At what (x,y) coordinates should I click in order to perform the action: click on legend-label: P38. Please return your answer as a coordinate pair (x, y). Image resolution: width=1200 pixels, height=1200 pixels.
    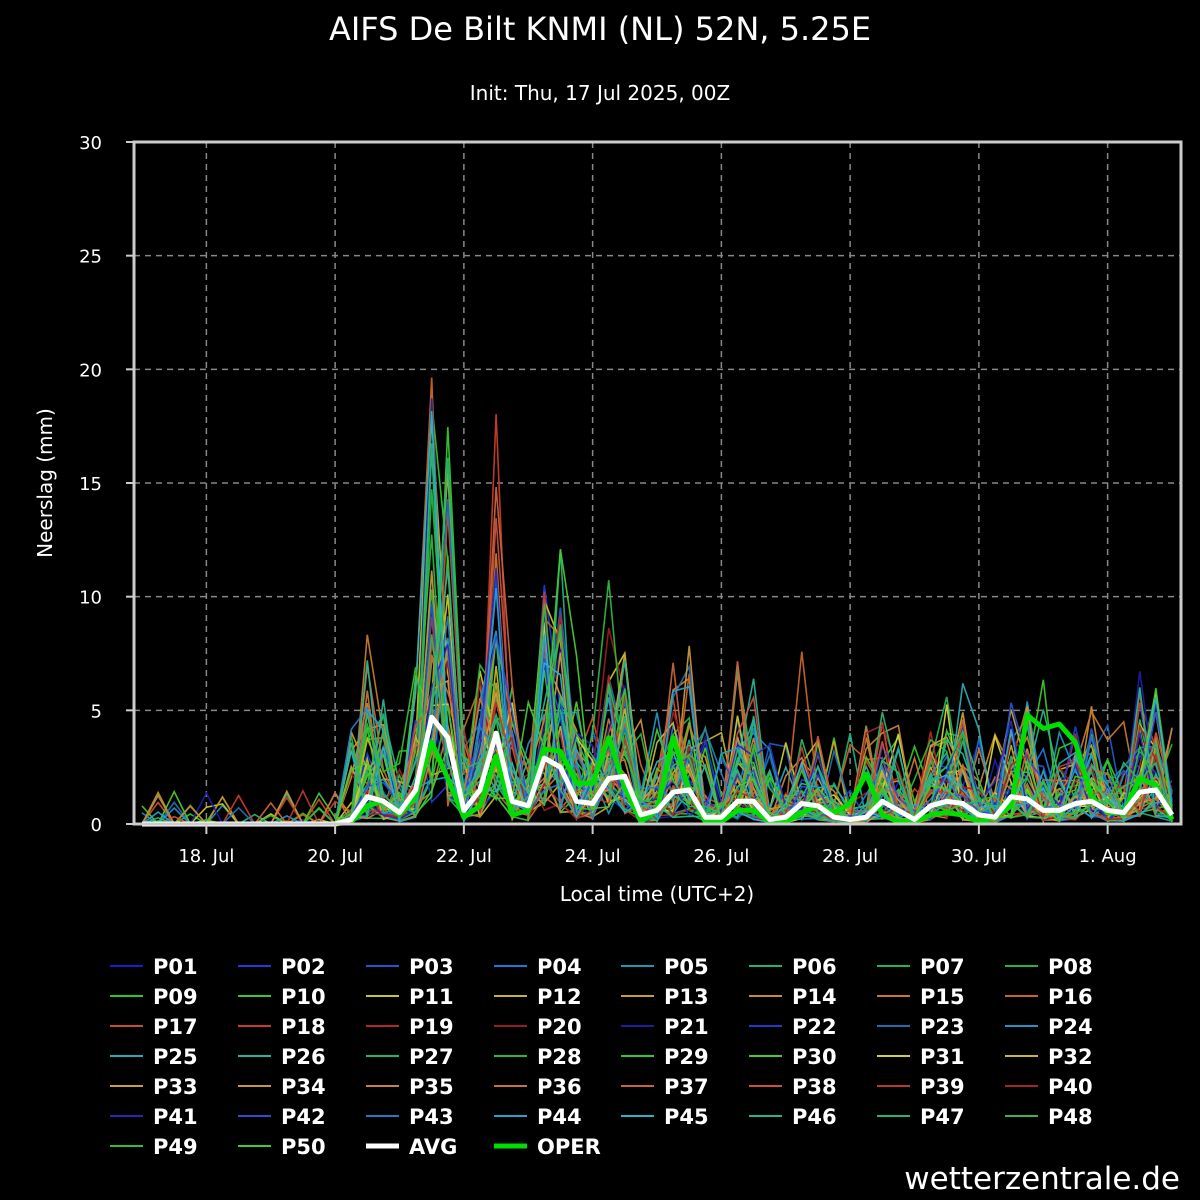
    Looking at the image, I should click on (814, 1087).